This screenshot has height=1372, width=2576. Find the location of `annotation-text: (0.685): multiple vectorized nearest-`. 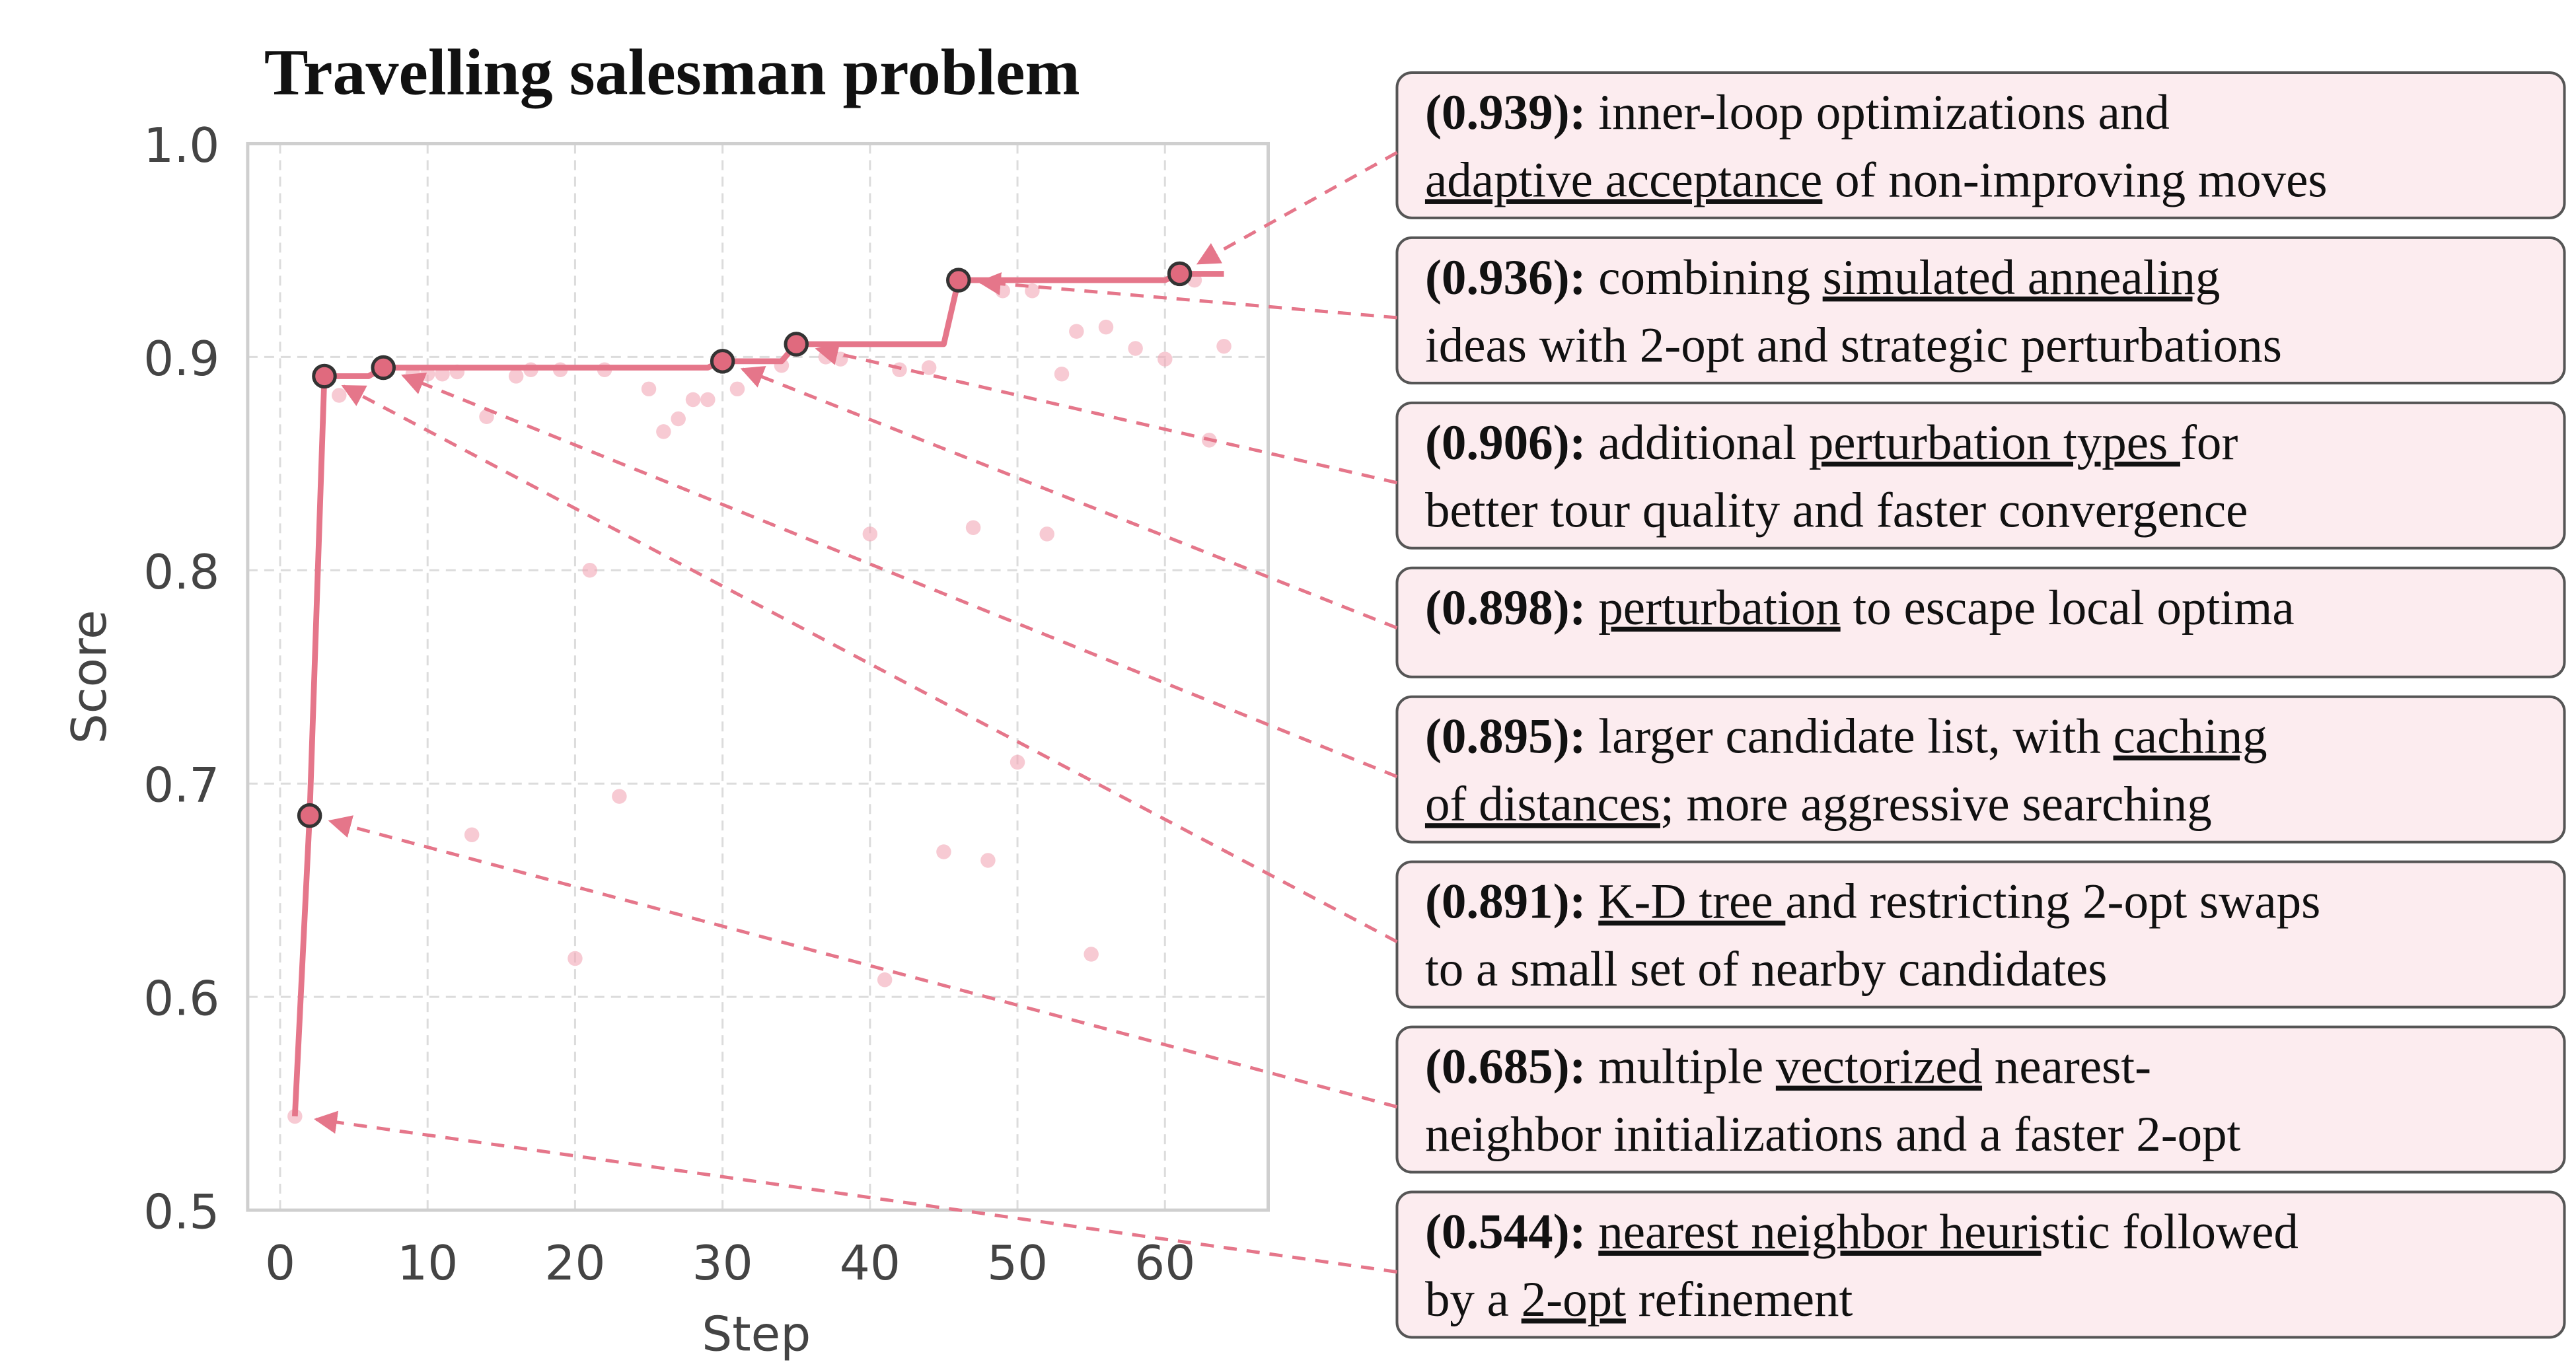

annotation-text: (0.685): multiple vectorized nearest- is located at coordinates (1788, 1067).